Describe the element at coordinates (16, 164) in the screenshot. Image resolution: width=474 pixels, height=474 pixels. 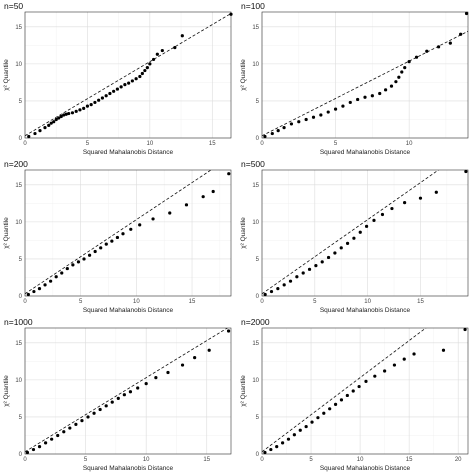
I see `panel-title: n=200` at that location.